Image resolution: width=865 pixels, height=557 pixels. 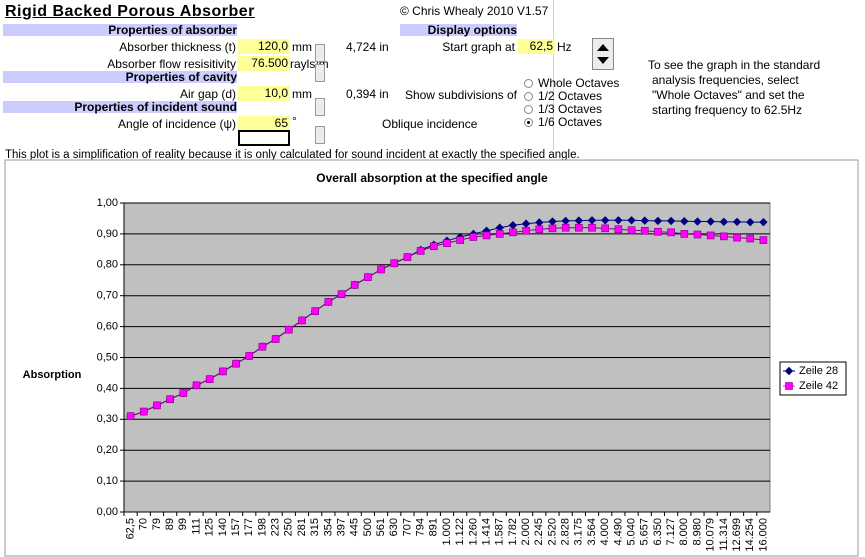 I want to click on y-tick-label: 0,20, so click(x=107, y=450).